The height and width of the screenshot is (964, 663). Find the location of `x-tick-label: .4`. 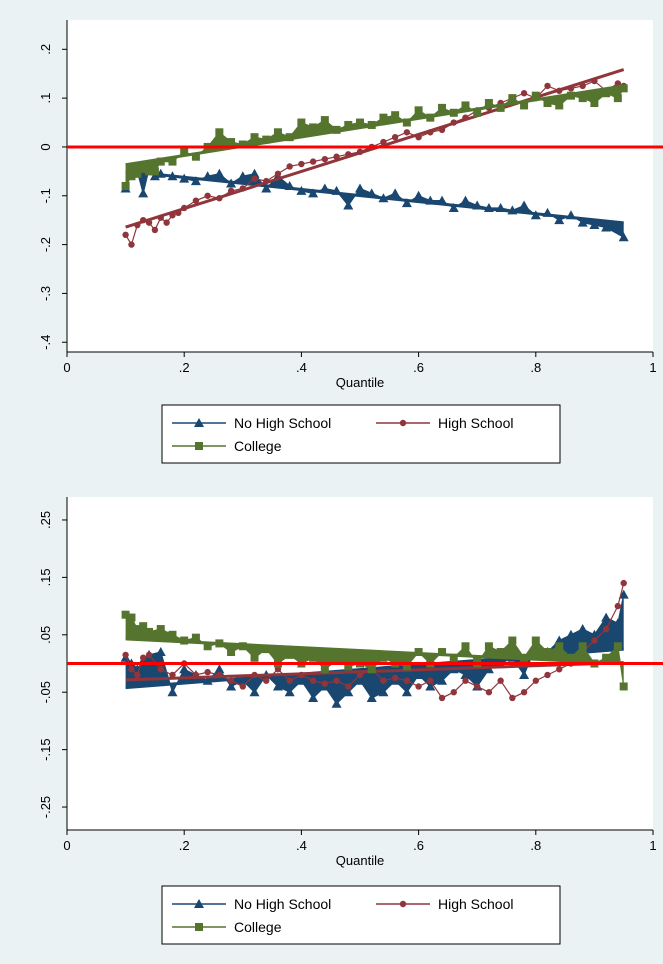

x-tick-label: .4 is located at coordinates (301, 845).